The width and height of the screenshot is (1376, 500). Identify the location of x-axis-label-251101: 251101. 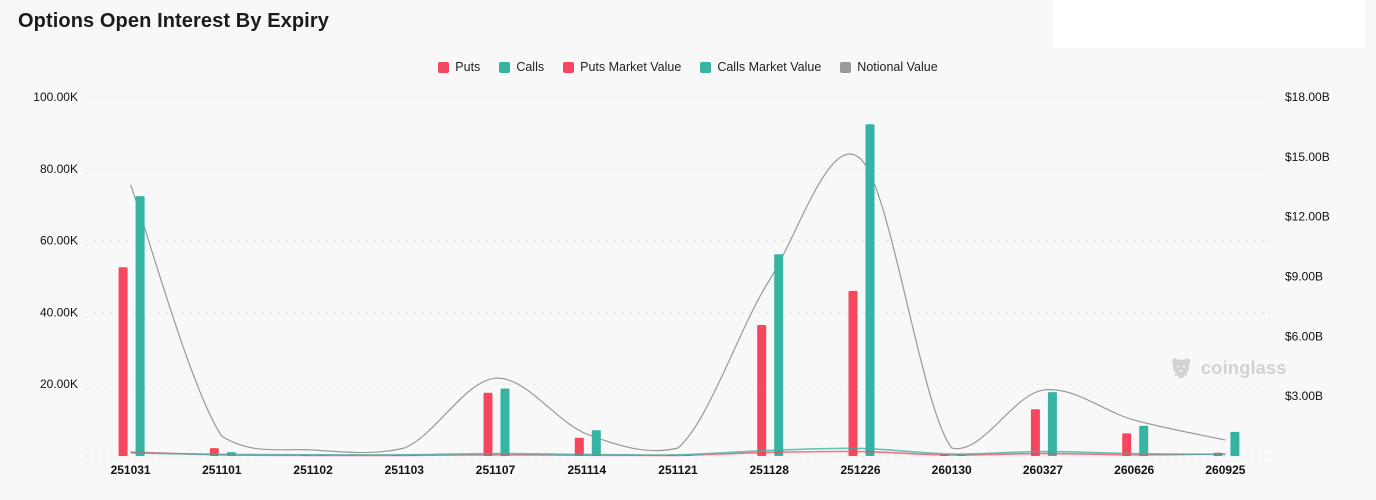
(222, 470).